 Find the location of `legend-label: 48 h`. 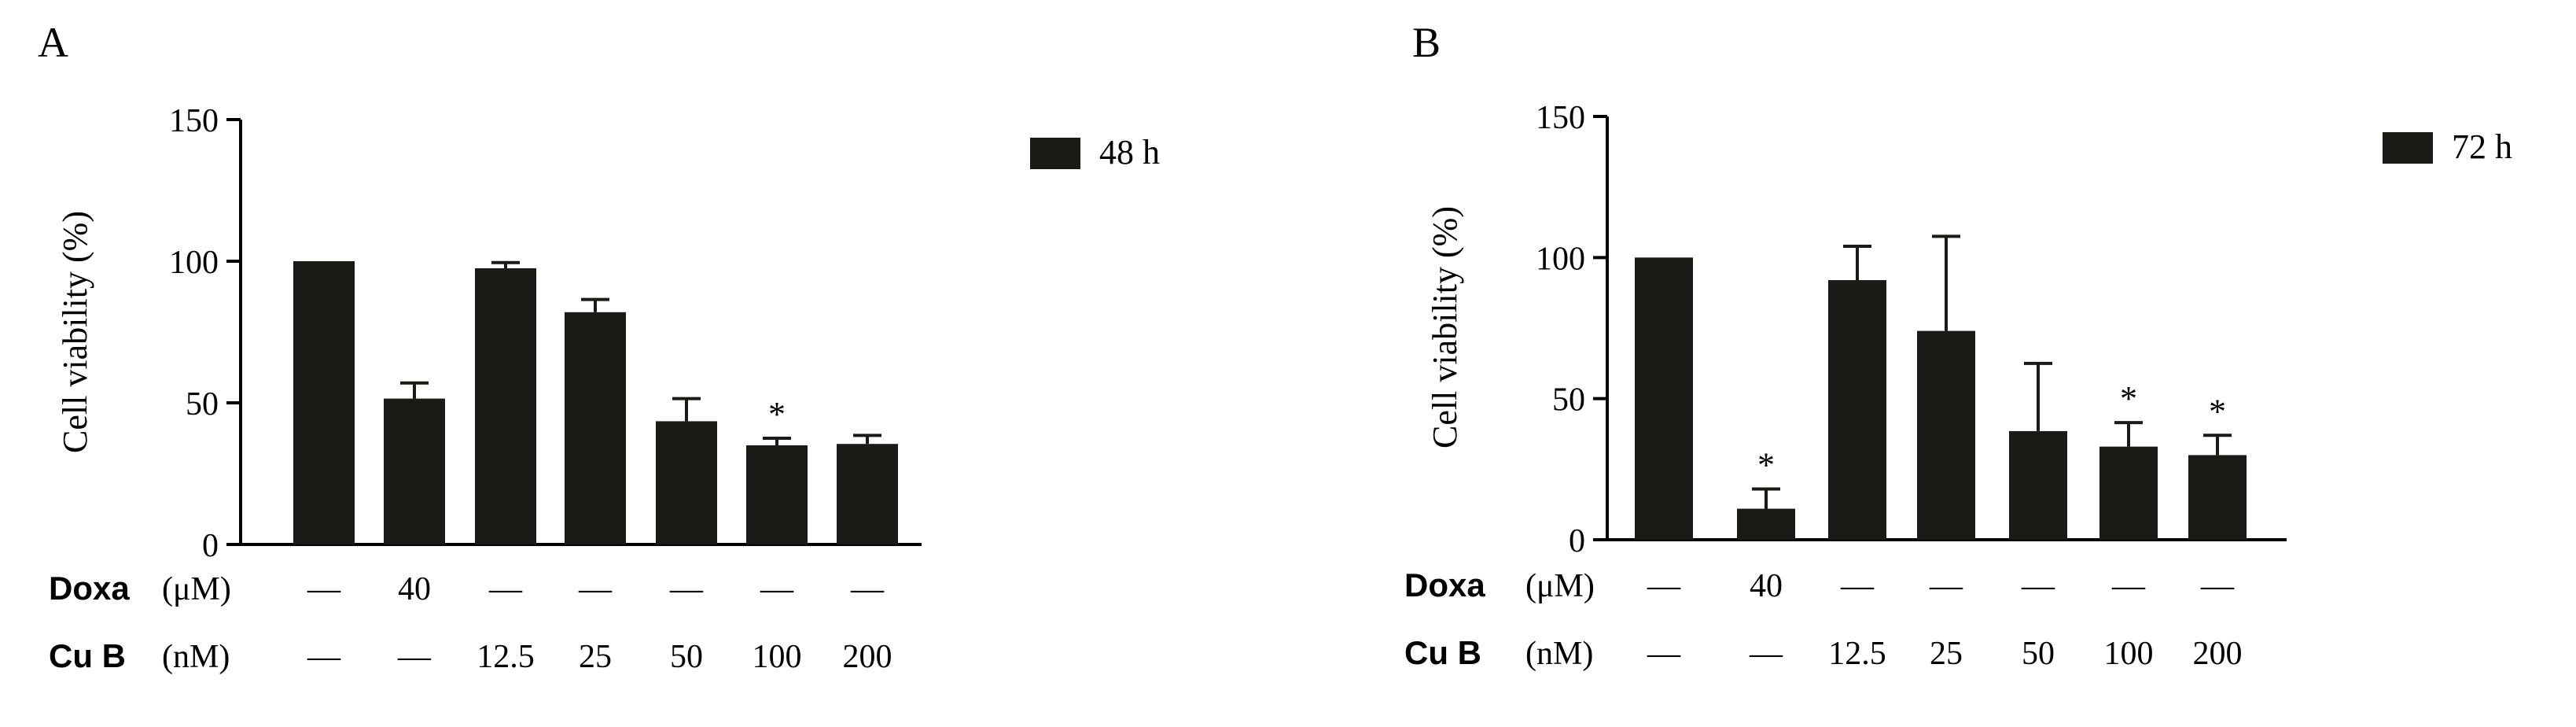

legend-label: 48 h is located at coordinates (1129, 152).